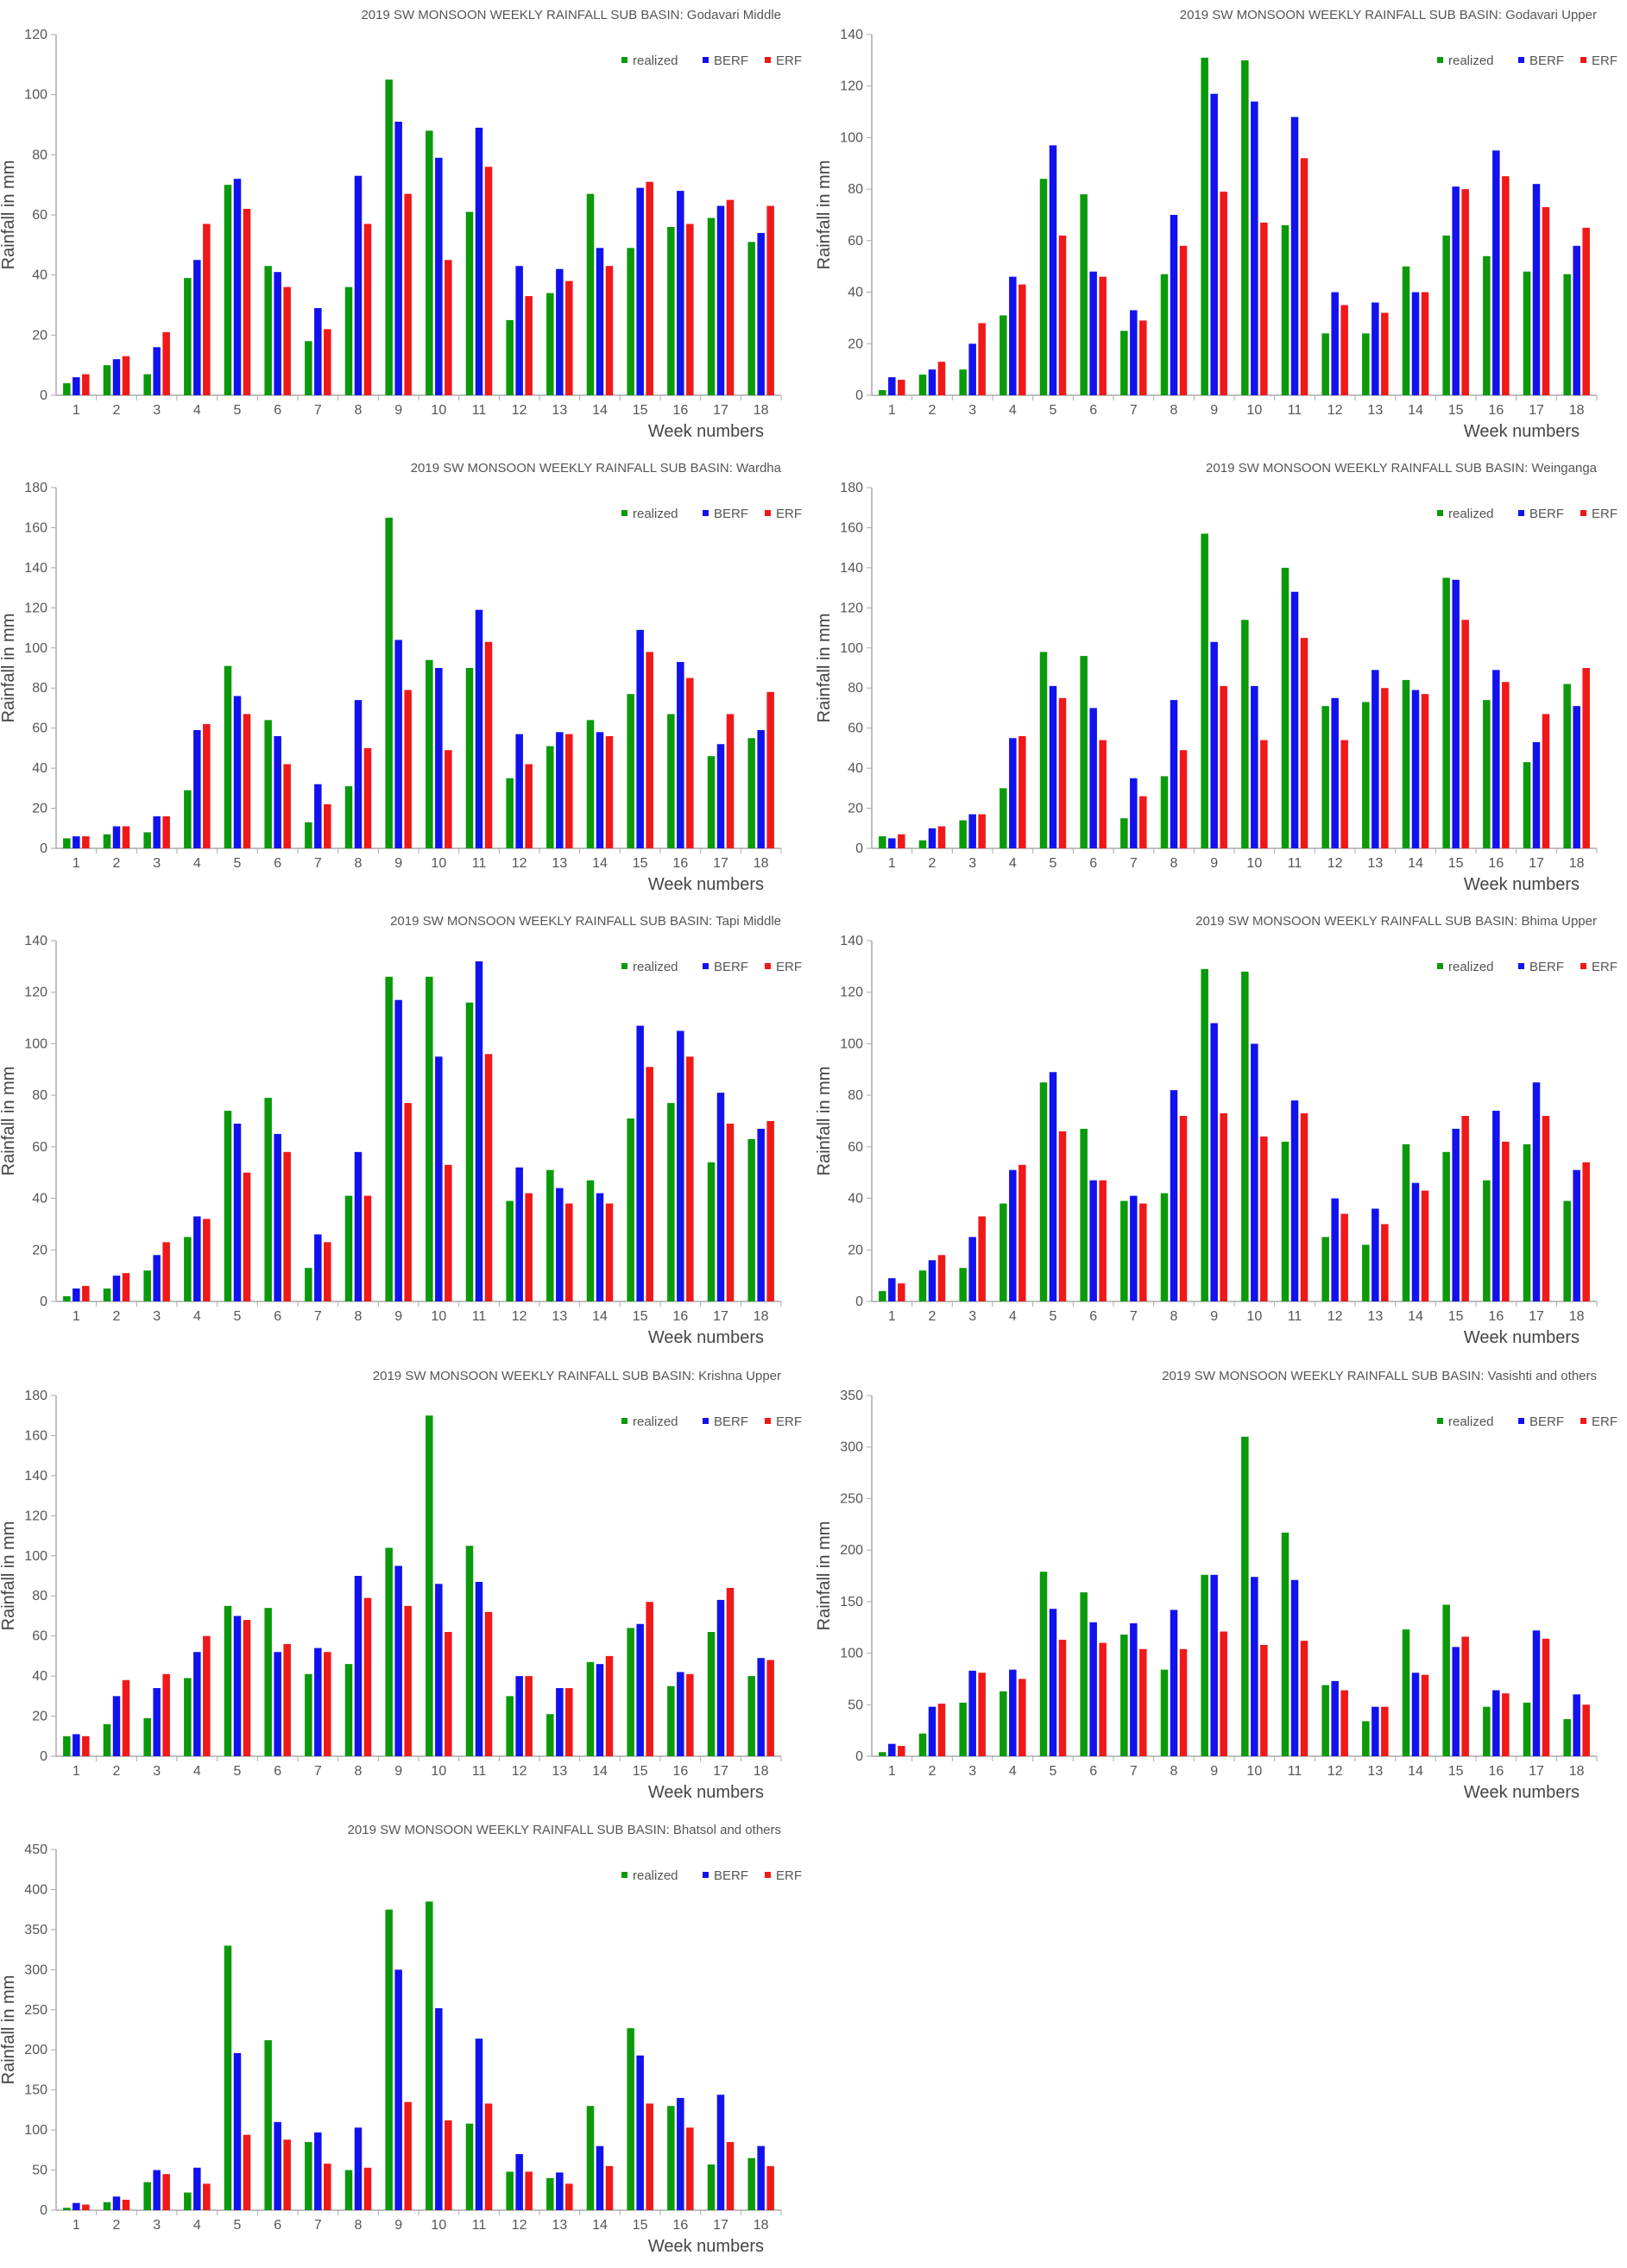 The height and width of the screenshot is (2268, 1627). I want to click on y-tick-label: 300, so click(35, 1969).